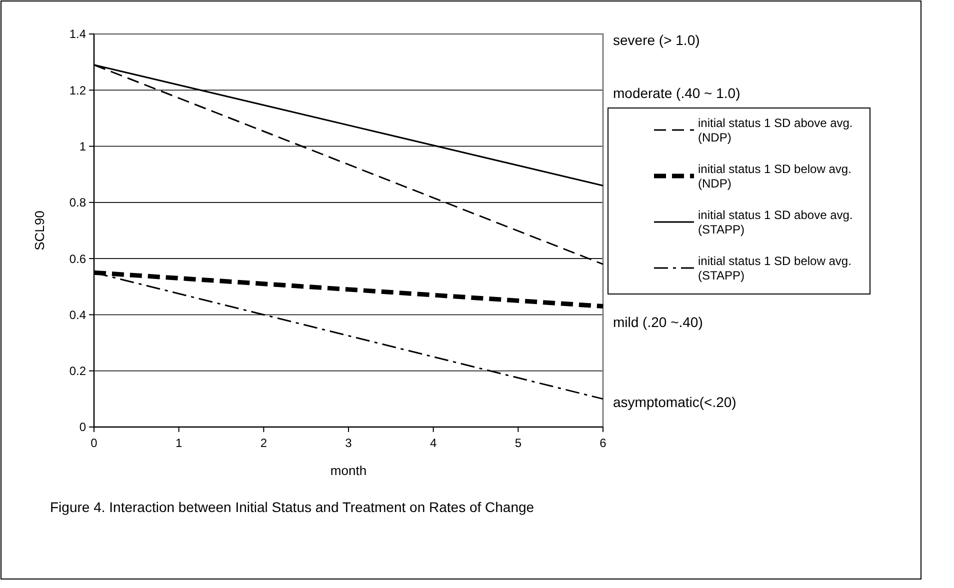 The image size is (954, 588). Describe the element at coordinates (77, 315) in the screenshot. I see `y-tick-label: 0.4` at that location.